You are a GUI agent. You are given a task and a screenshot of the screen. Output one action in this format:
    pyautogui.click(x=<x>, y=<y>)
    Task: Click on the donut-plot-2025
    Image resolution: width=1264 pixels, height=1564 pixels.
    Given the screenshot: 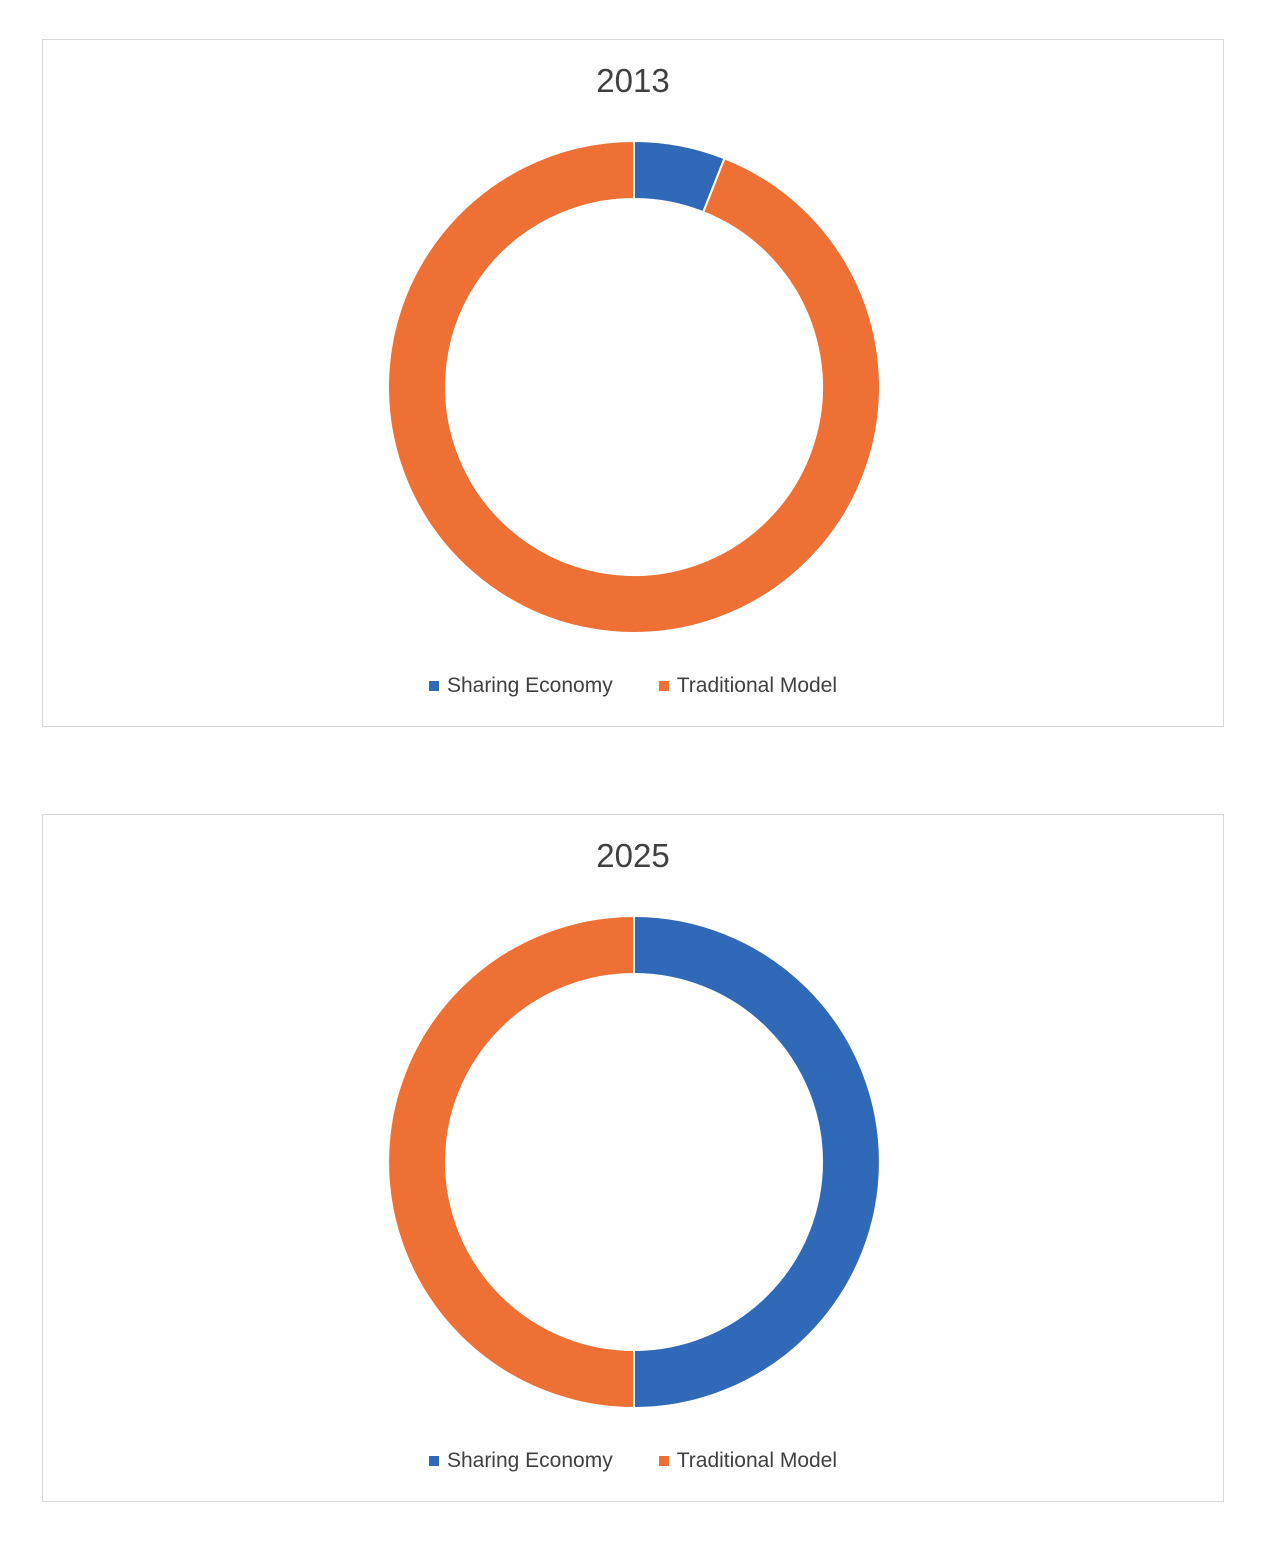 What is the action you would take?
    pyautogui.click(x=634, y=1162)
    